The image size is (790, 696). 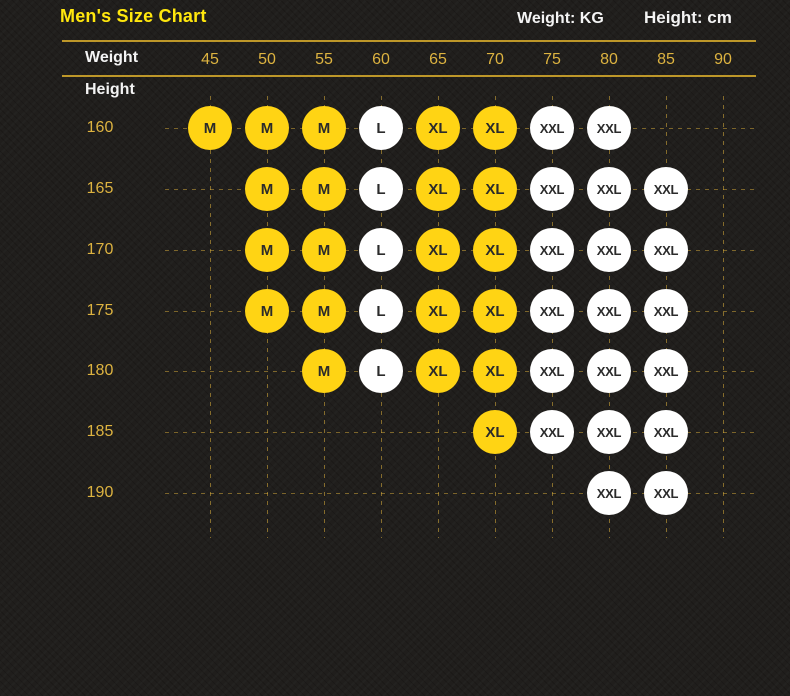 I want to click on weight-tick: 90, so click(x=723, y=59).